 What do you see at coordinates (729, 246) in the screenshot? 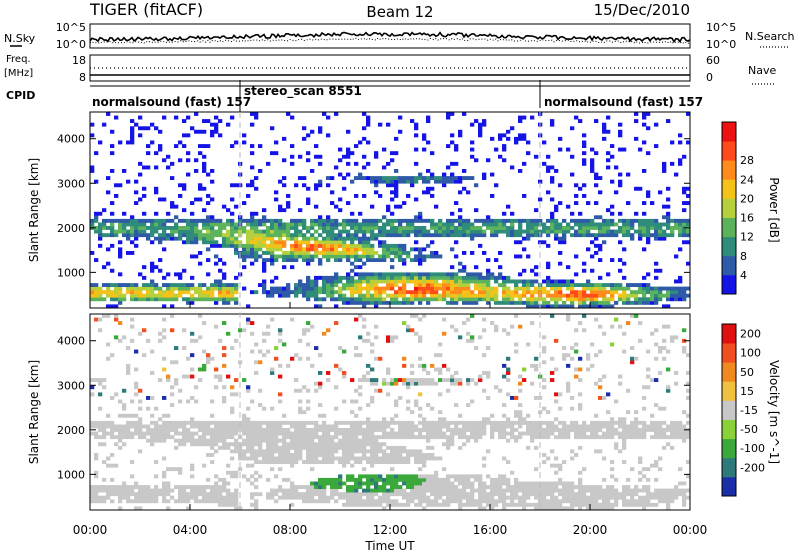
I see `colorbar-swatch` at bounding box center [729, 246].